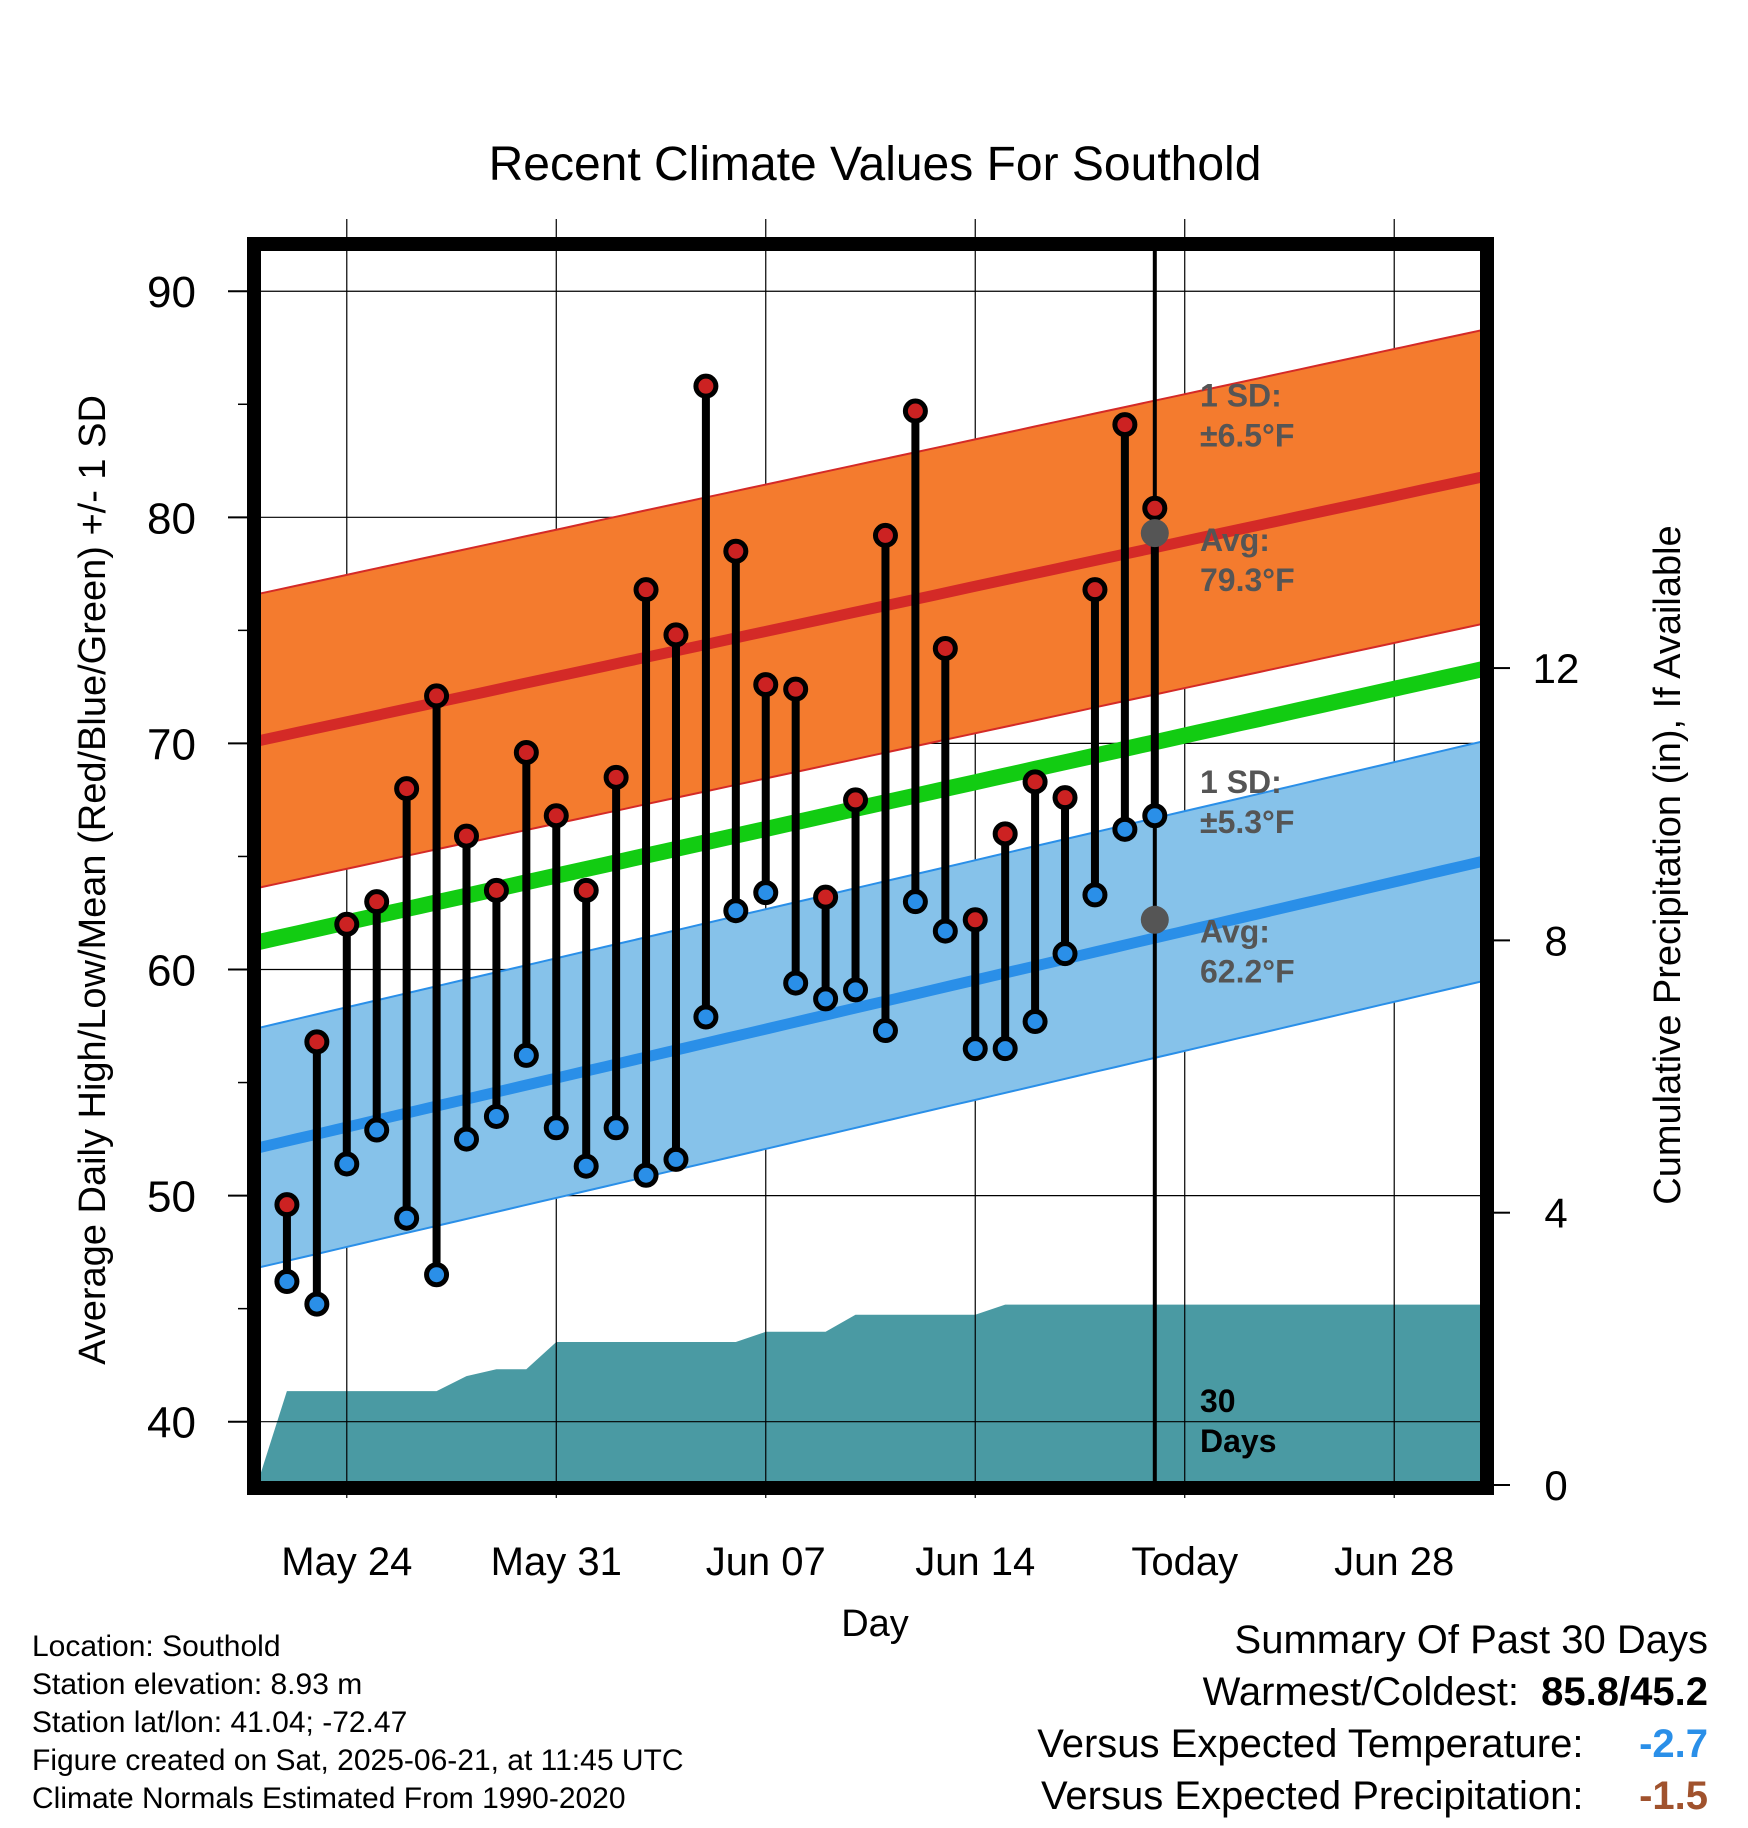  I want to click on low-sd-annotation: ±5.3°F, so click(1247, 822).